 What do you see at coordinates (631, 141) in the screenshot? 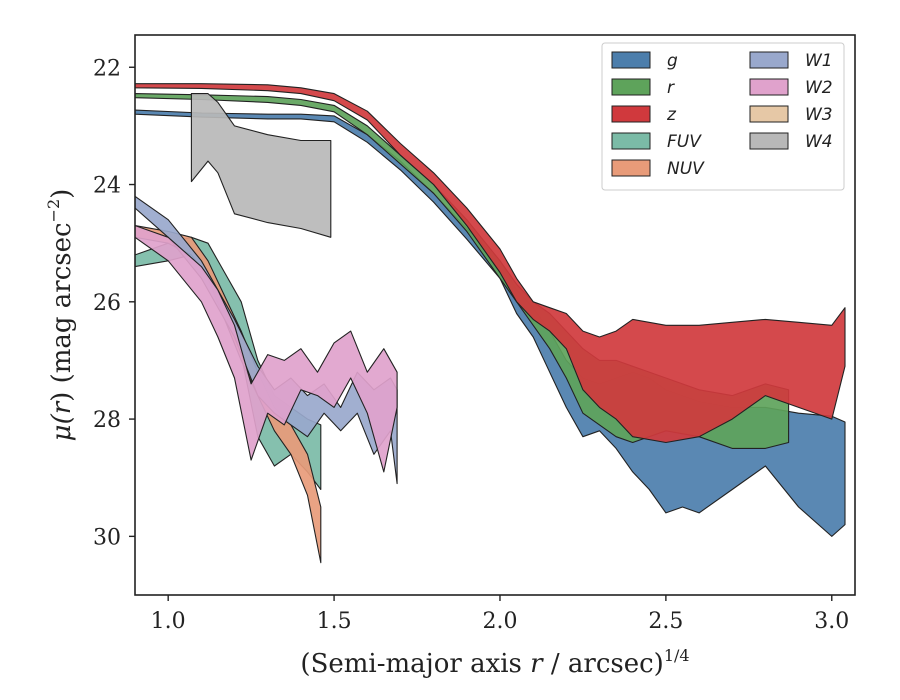
I see `legend-swatch-fuv` at bounding box center [631, 141].